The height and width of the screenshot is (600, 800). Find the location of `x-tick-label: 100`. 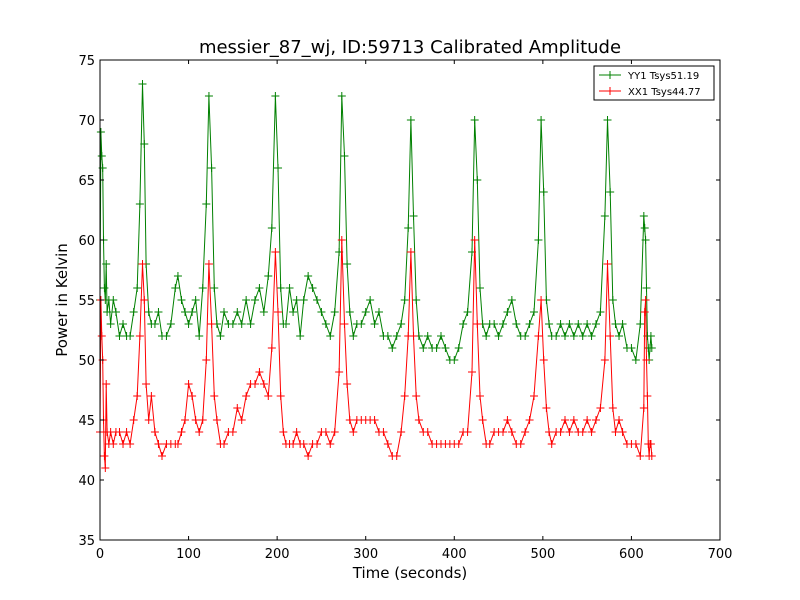

x-tick-label: 100 is located at coordinates (188, 554).